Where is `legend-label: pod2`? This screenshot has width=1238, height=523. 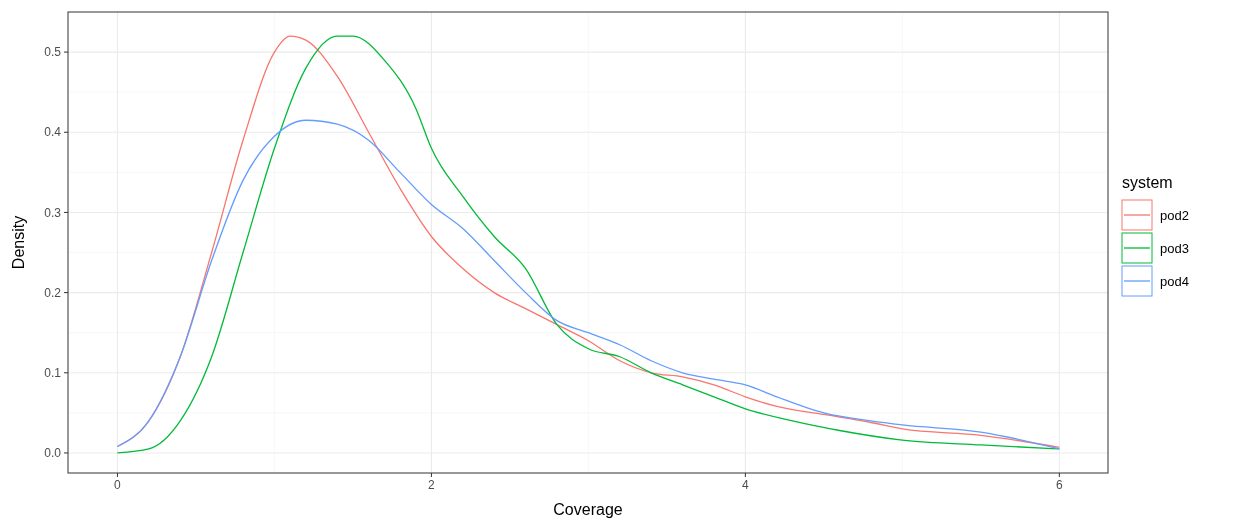 legend-label: pod2 is located at coordinates (1174, 215).